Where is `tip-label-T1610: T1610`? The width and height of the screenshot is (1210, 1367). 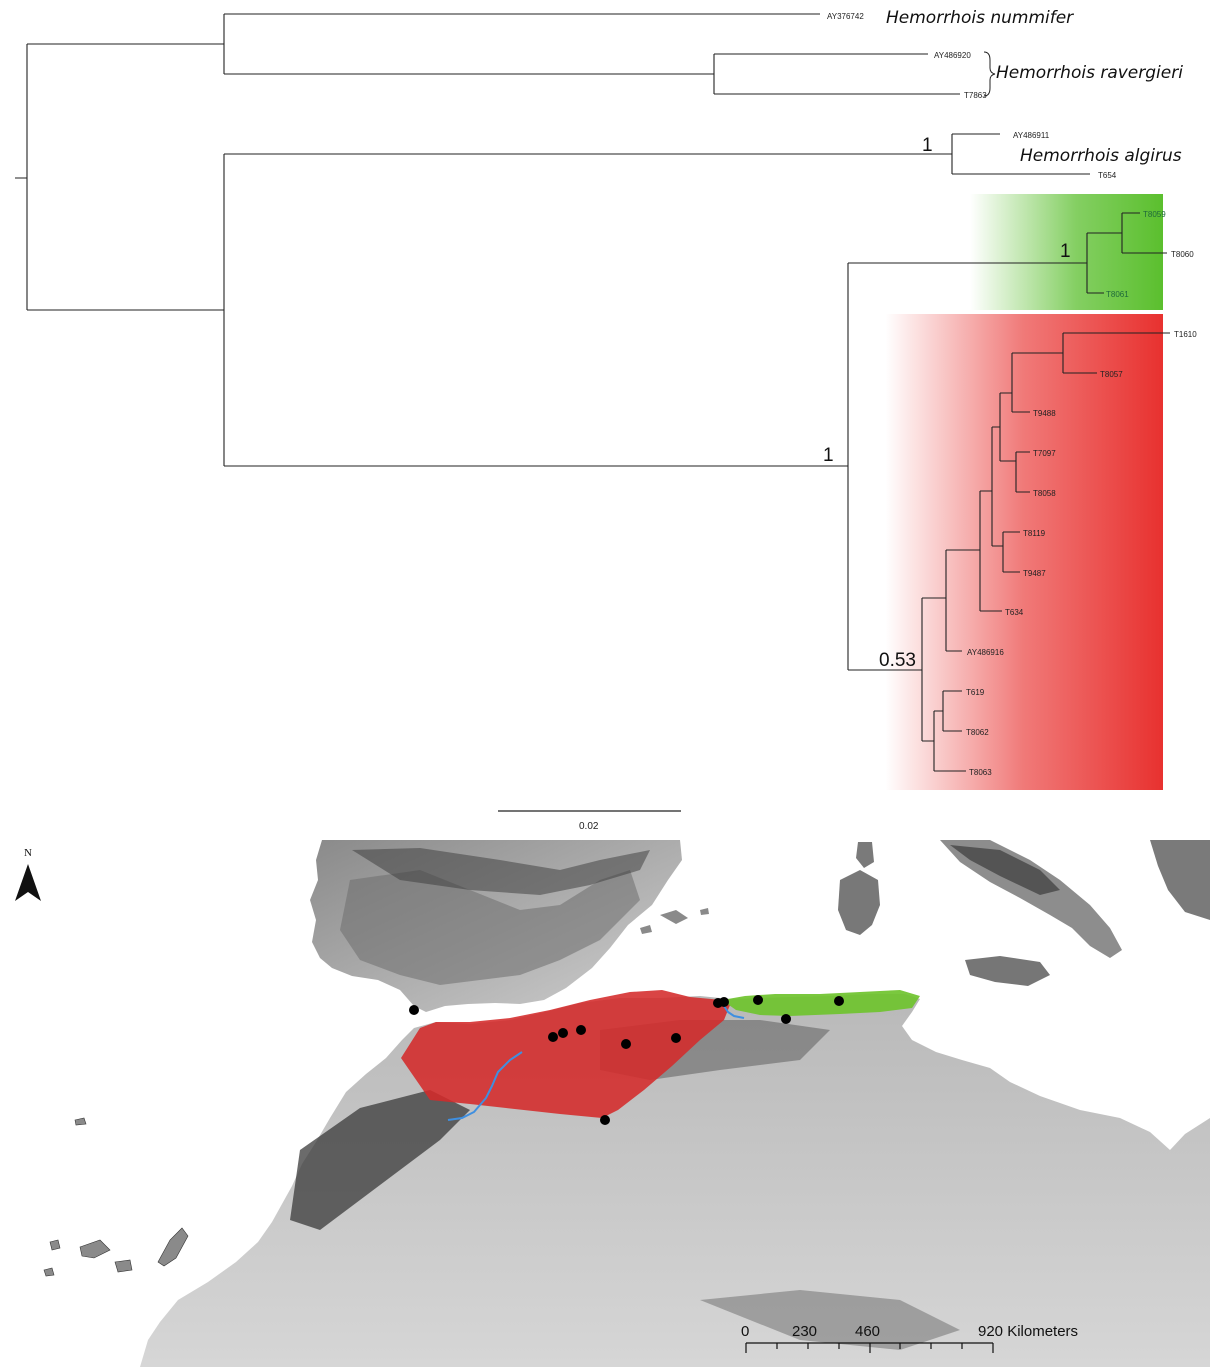 tip-label-T1610: T1610 is located at coordinates (1185, 334).